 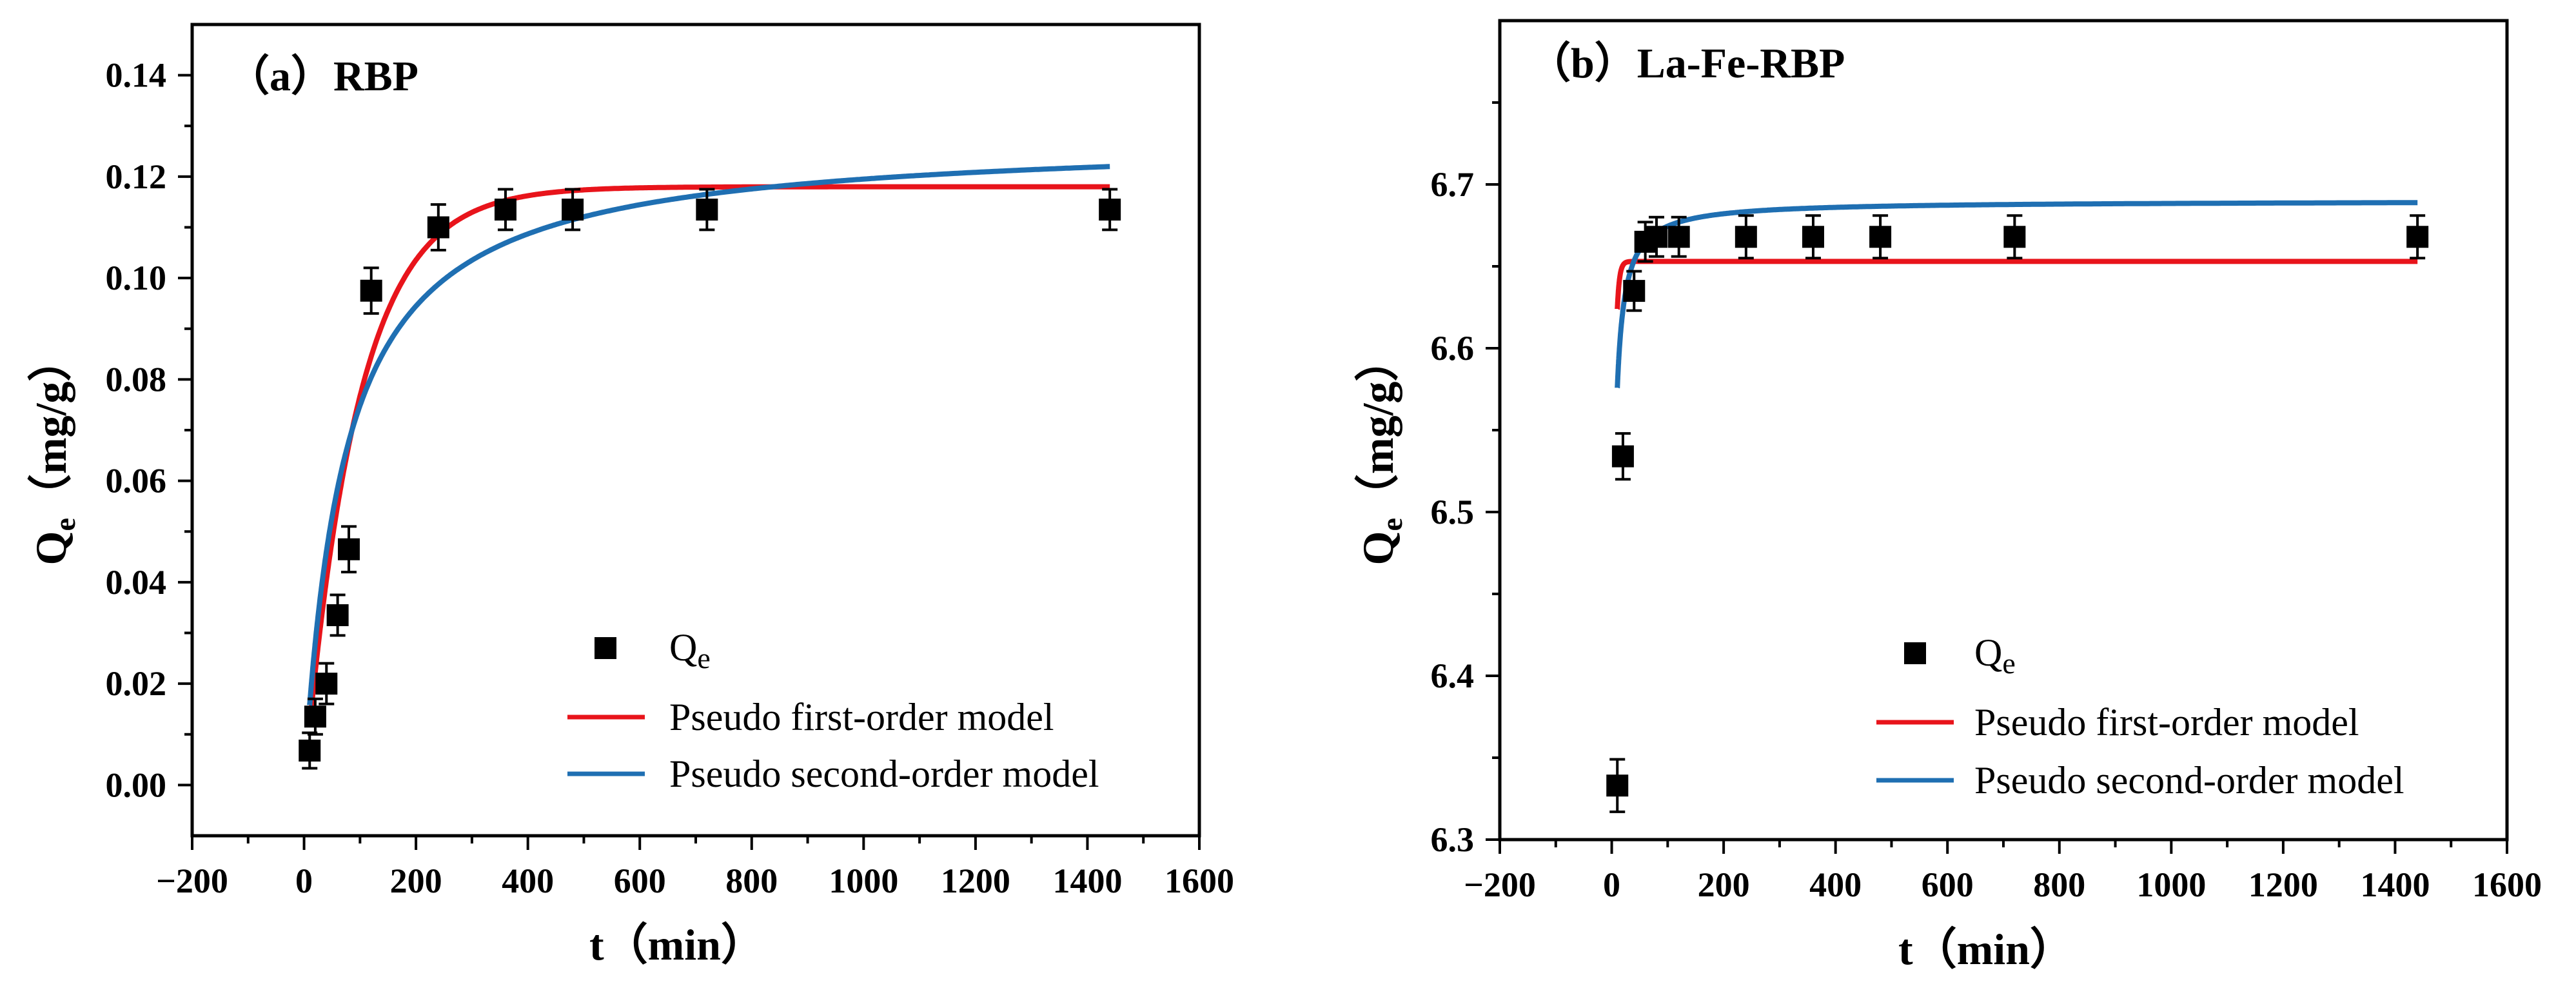 I want to click on panel-a-x-axis-title: t（min）, so click(x=677, y=944).